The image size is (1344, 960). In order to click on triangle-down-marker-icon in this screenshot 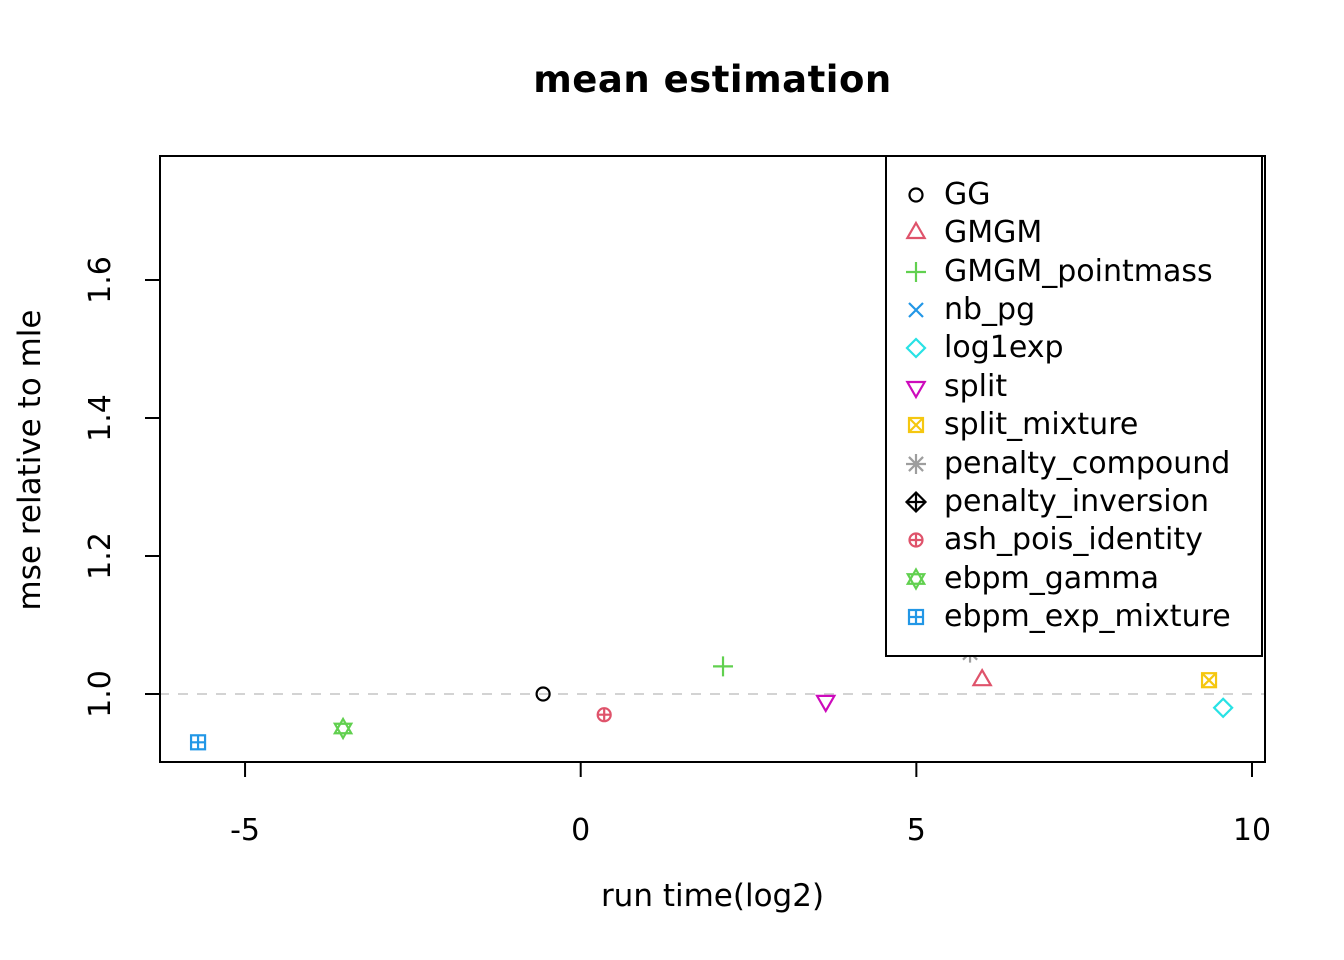, I will do `click(916, 389)`.